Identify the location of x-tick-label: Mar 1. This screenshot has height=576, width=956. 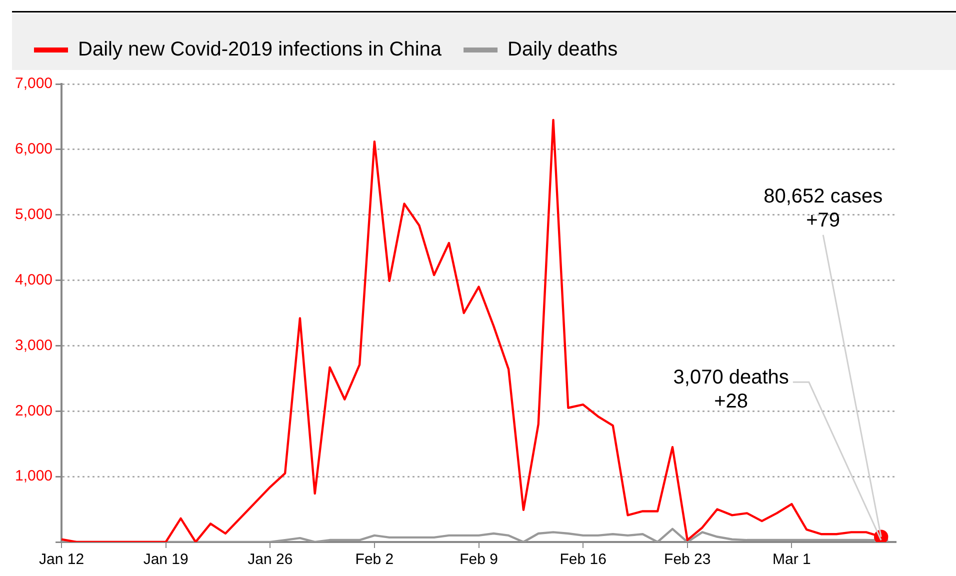
(791, 559).